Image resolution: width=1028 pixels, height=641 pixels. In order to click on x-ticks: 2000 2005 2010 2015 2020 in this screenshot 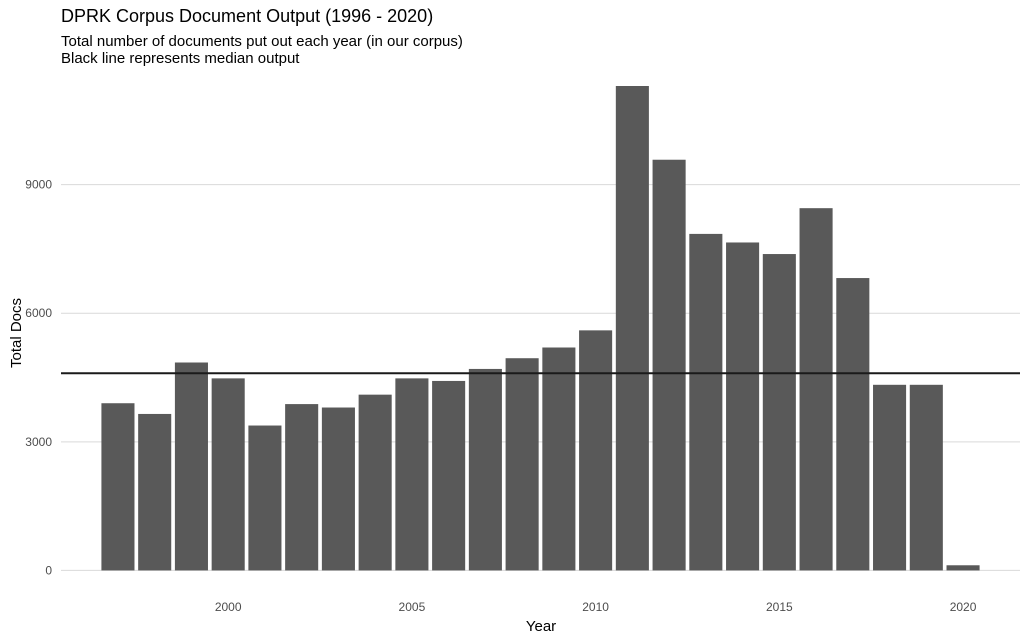, I will do `click(596, 607)`.